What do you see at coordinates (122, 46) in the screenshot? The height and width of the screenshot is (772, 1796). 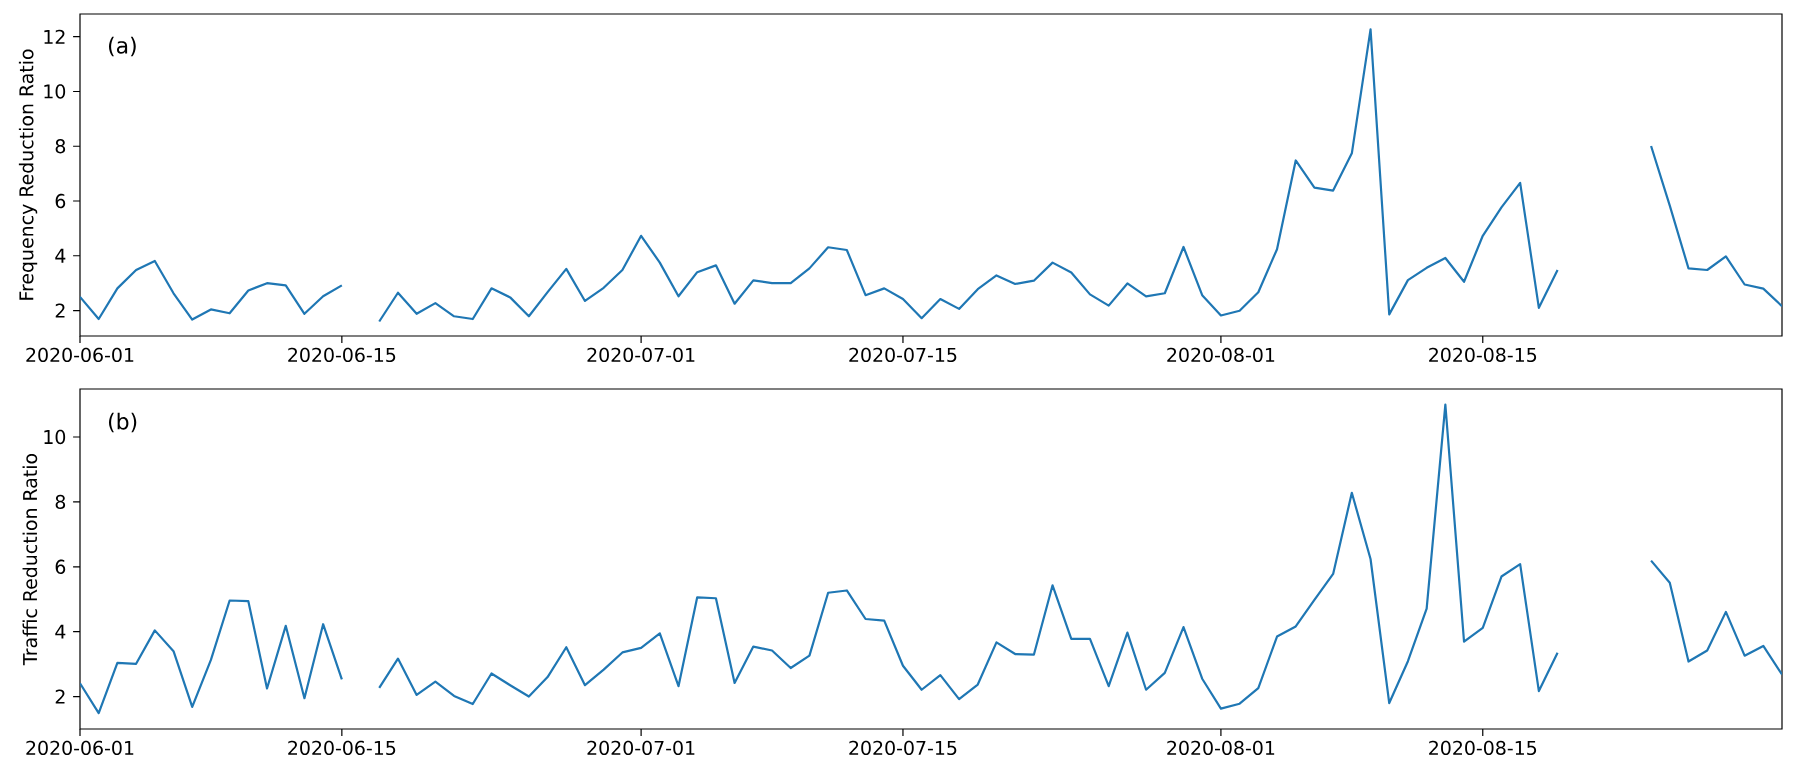 I see `annotation: (a)` at bounding box center [122, 46].